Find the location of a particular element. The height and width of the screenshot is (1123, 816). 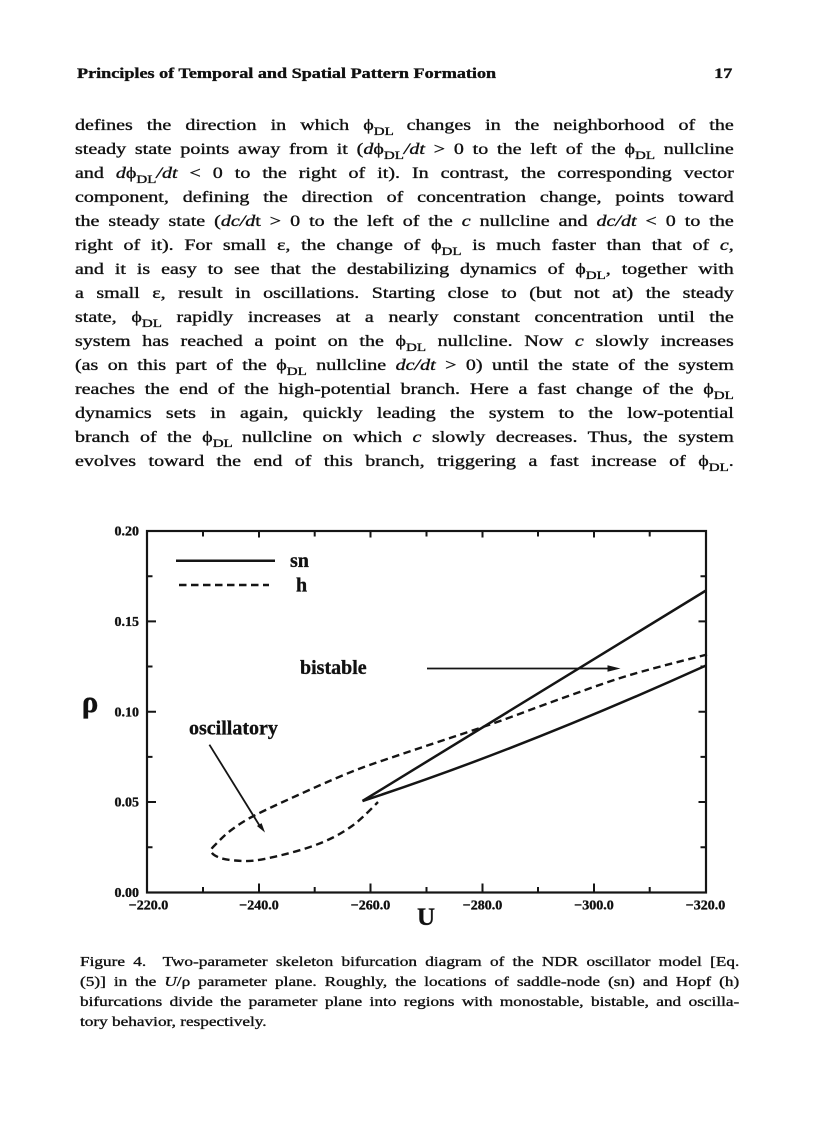

svg-text: bistable is located at coordinates (333, 668).